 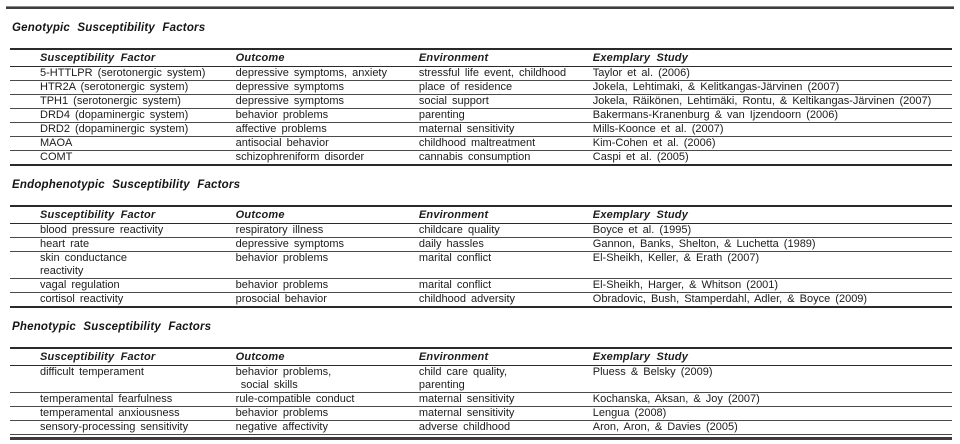 I want to click on table-cell: rule-compatible conduct, so click(x=327, y=399).